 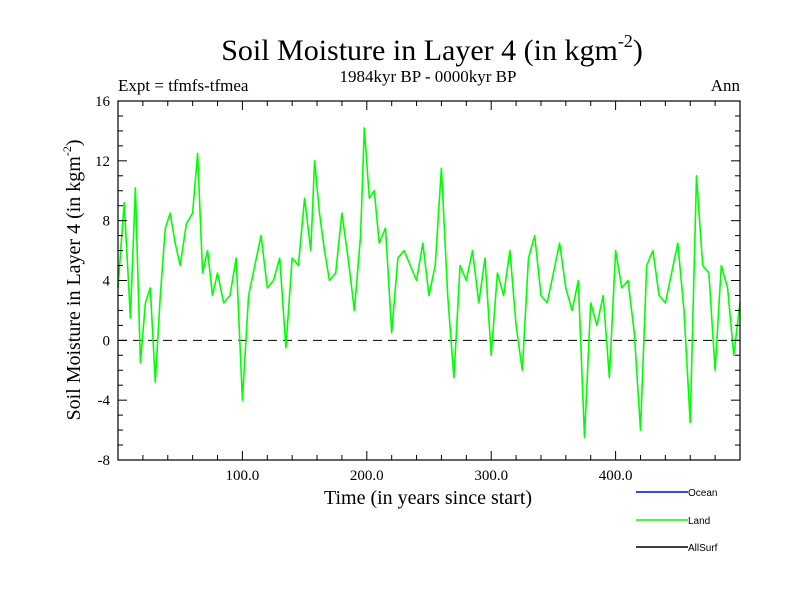 What do you see at coordinates (104, 401) in the screenshot?
I see `y-tick-label: -4` at bounding box center [104, 401].